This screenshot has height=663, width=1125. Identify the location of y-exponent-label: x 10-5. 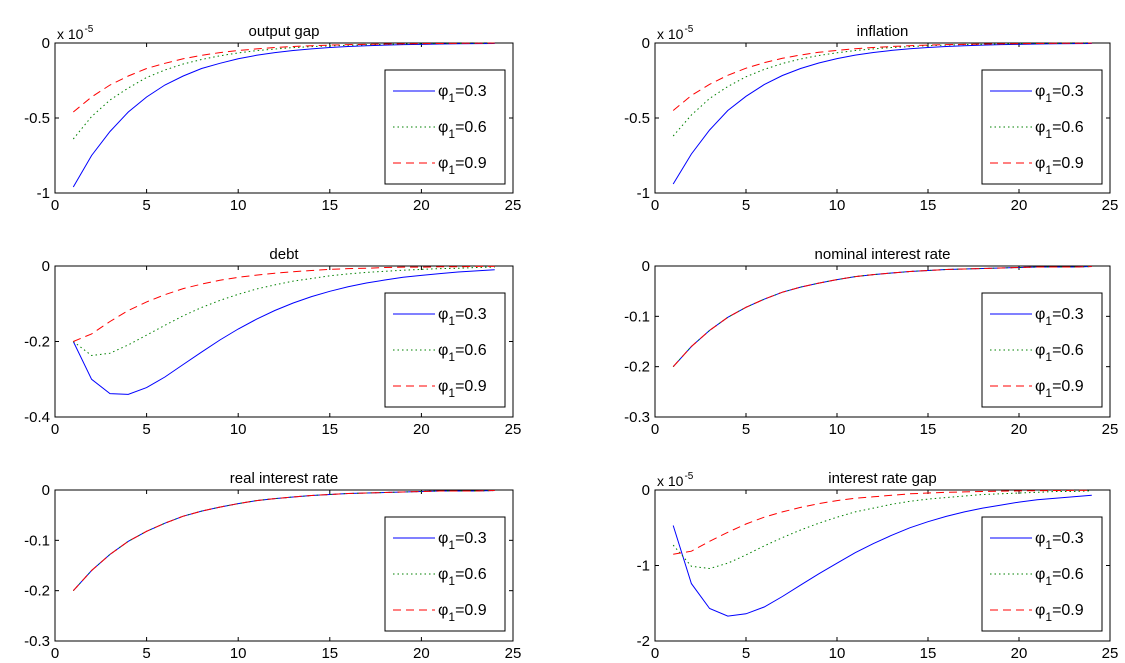
(675, 33).